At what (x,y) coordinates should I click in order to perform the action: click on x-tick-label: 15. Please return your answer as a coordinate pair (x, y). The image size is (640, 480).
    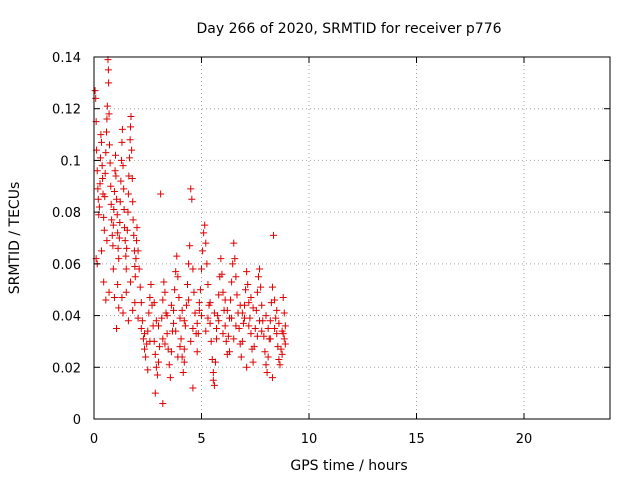
    Looking at the image, I should click on (416, 439).